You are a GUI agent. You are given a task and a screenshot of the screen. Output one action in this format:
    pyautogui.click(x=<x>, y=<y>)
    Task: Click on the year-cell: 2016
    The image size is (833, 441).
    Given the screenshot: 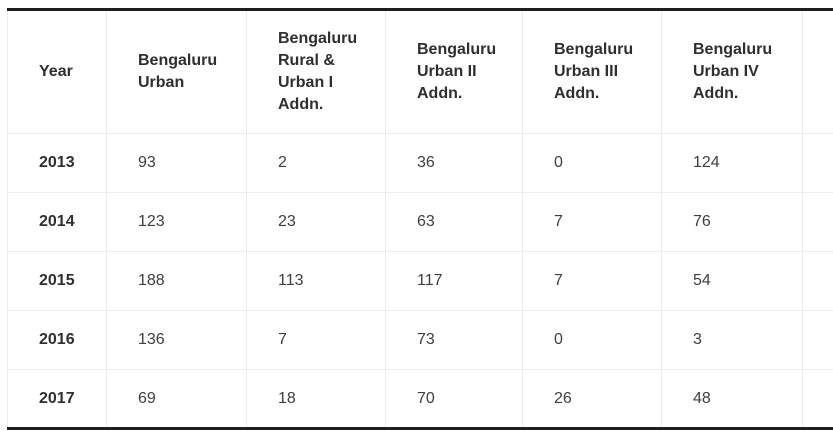 What is the action you would take?
    pyautogui.click(x=57, y=340)
    